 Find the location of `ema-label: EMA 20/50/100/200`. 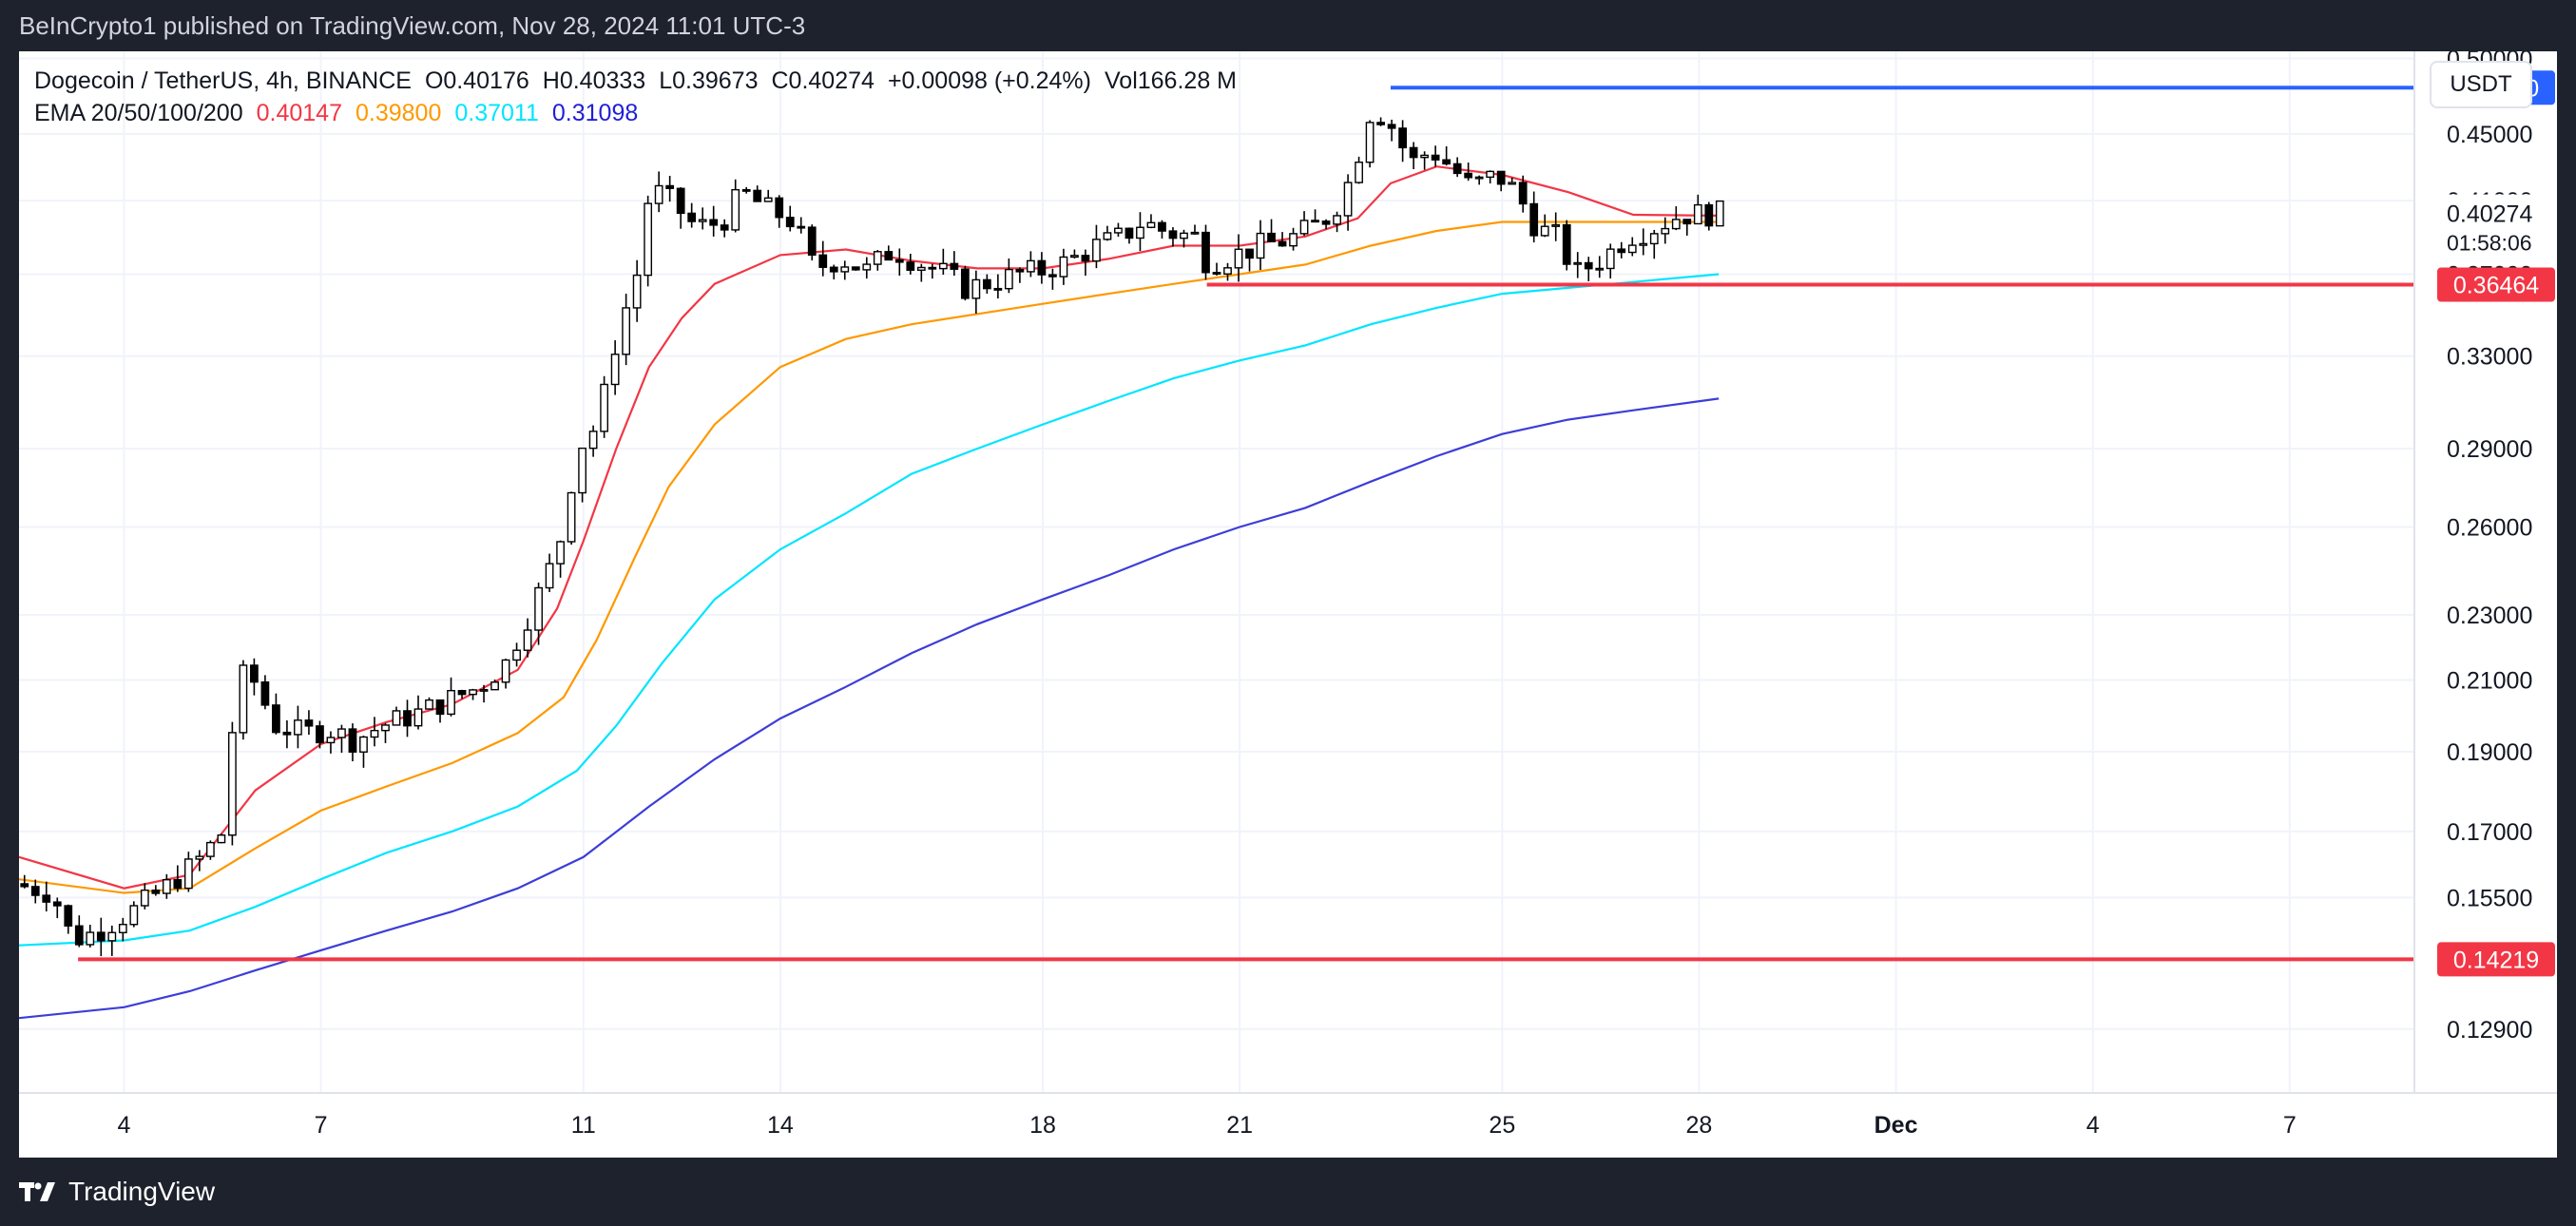

ema-label: EMA 20/50/100/200 is located at coordinates (138, 113).